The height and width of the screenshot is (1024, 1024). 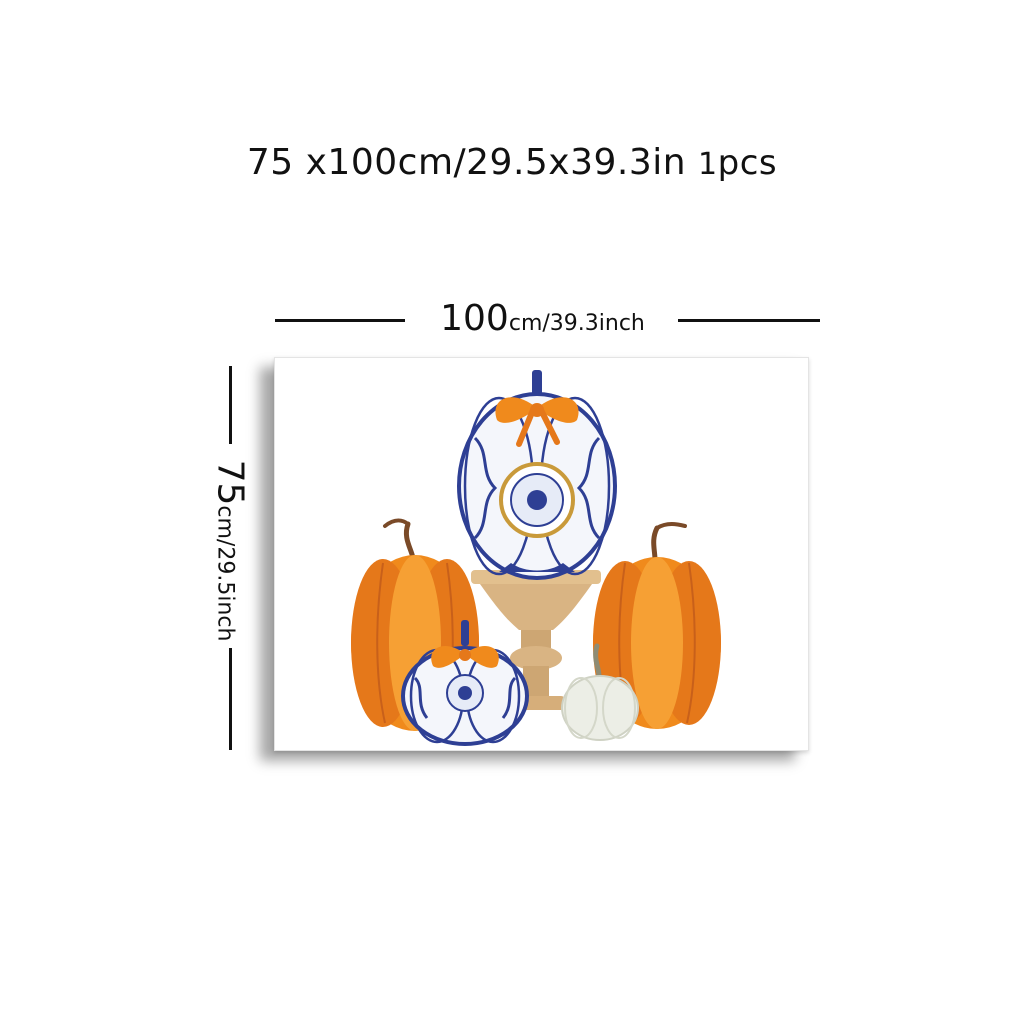 What do you see at coordinates (749, 320) in the screenshot?
I see `width-dimension-line-right` at bounding box center [749, 320].